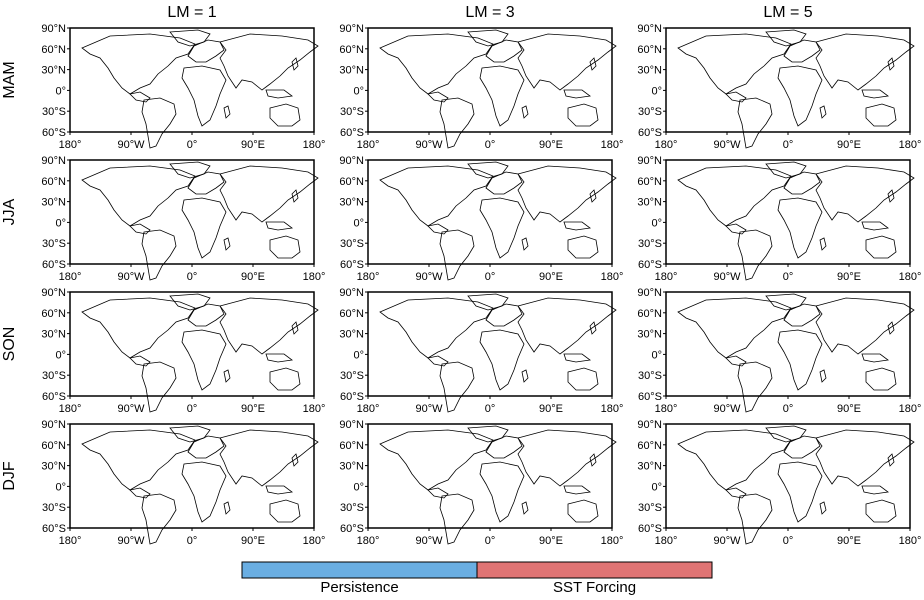 Image resolution: width=924 pixels, height=600 pixels. What do you see at coordinates (191, 12) in the screenshot?
I see `column-title: LM = 1` at bounding box center [191, 12].